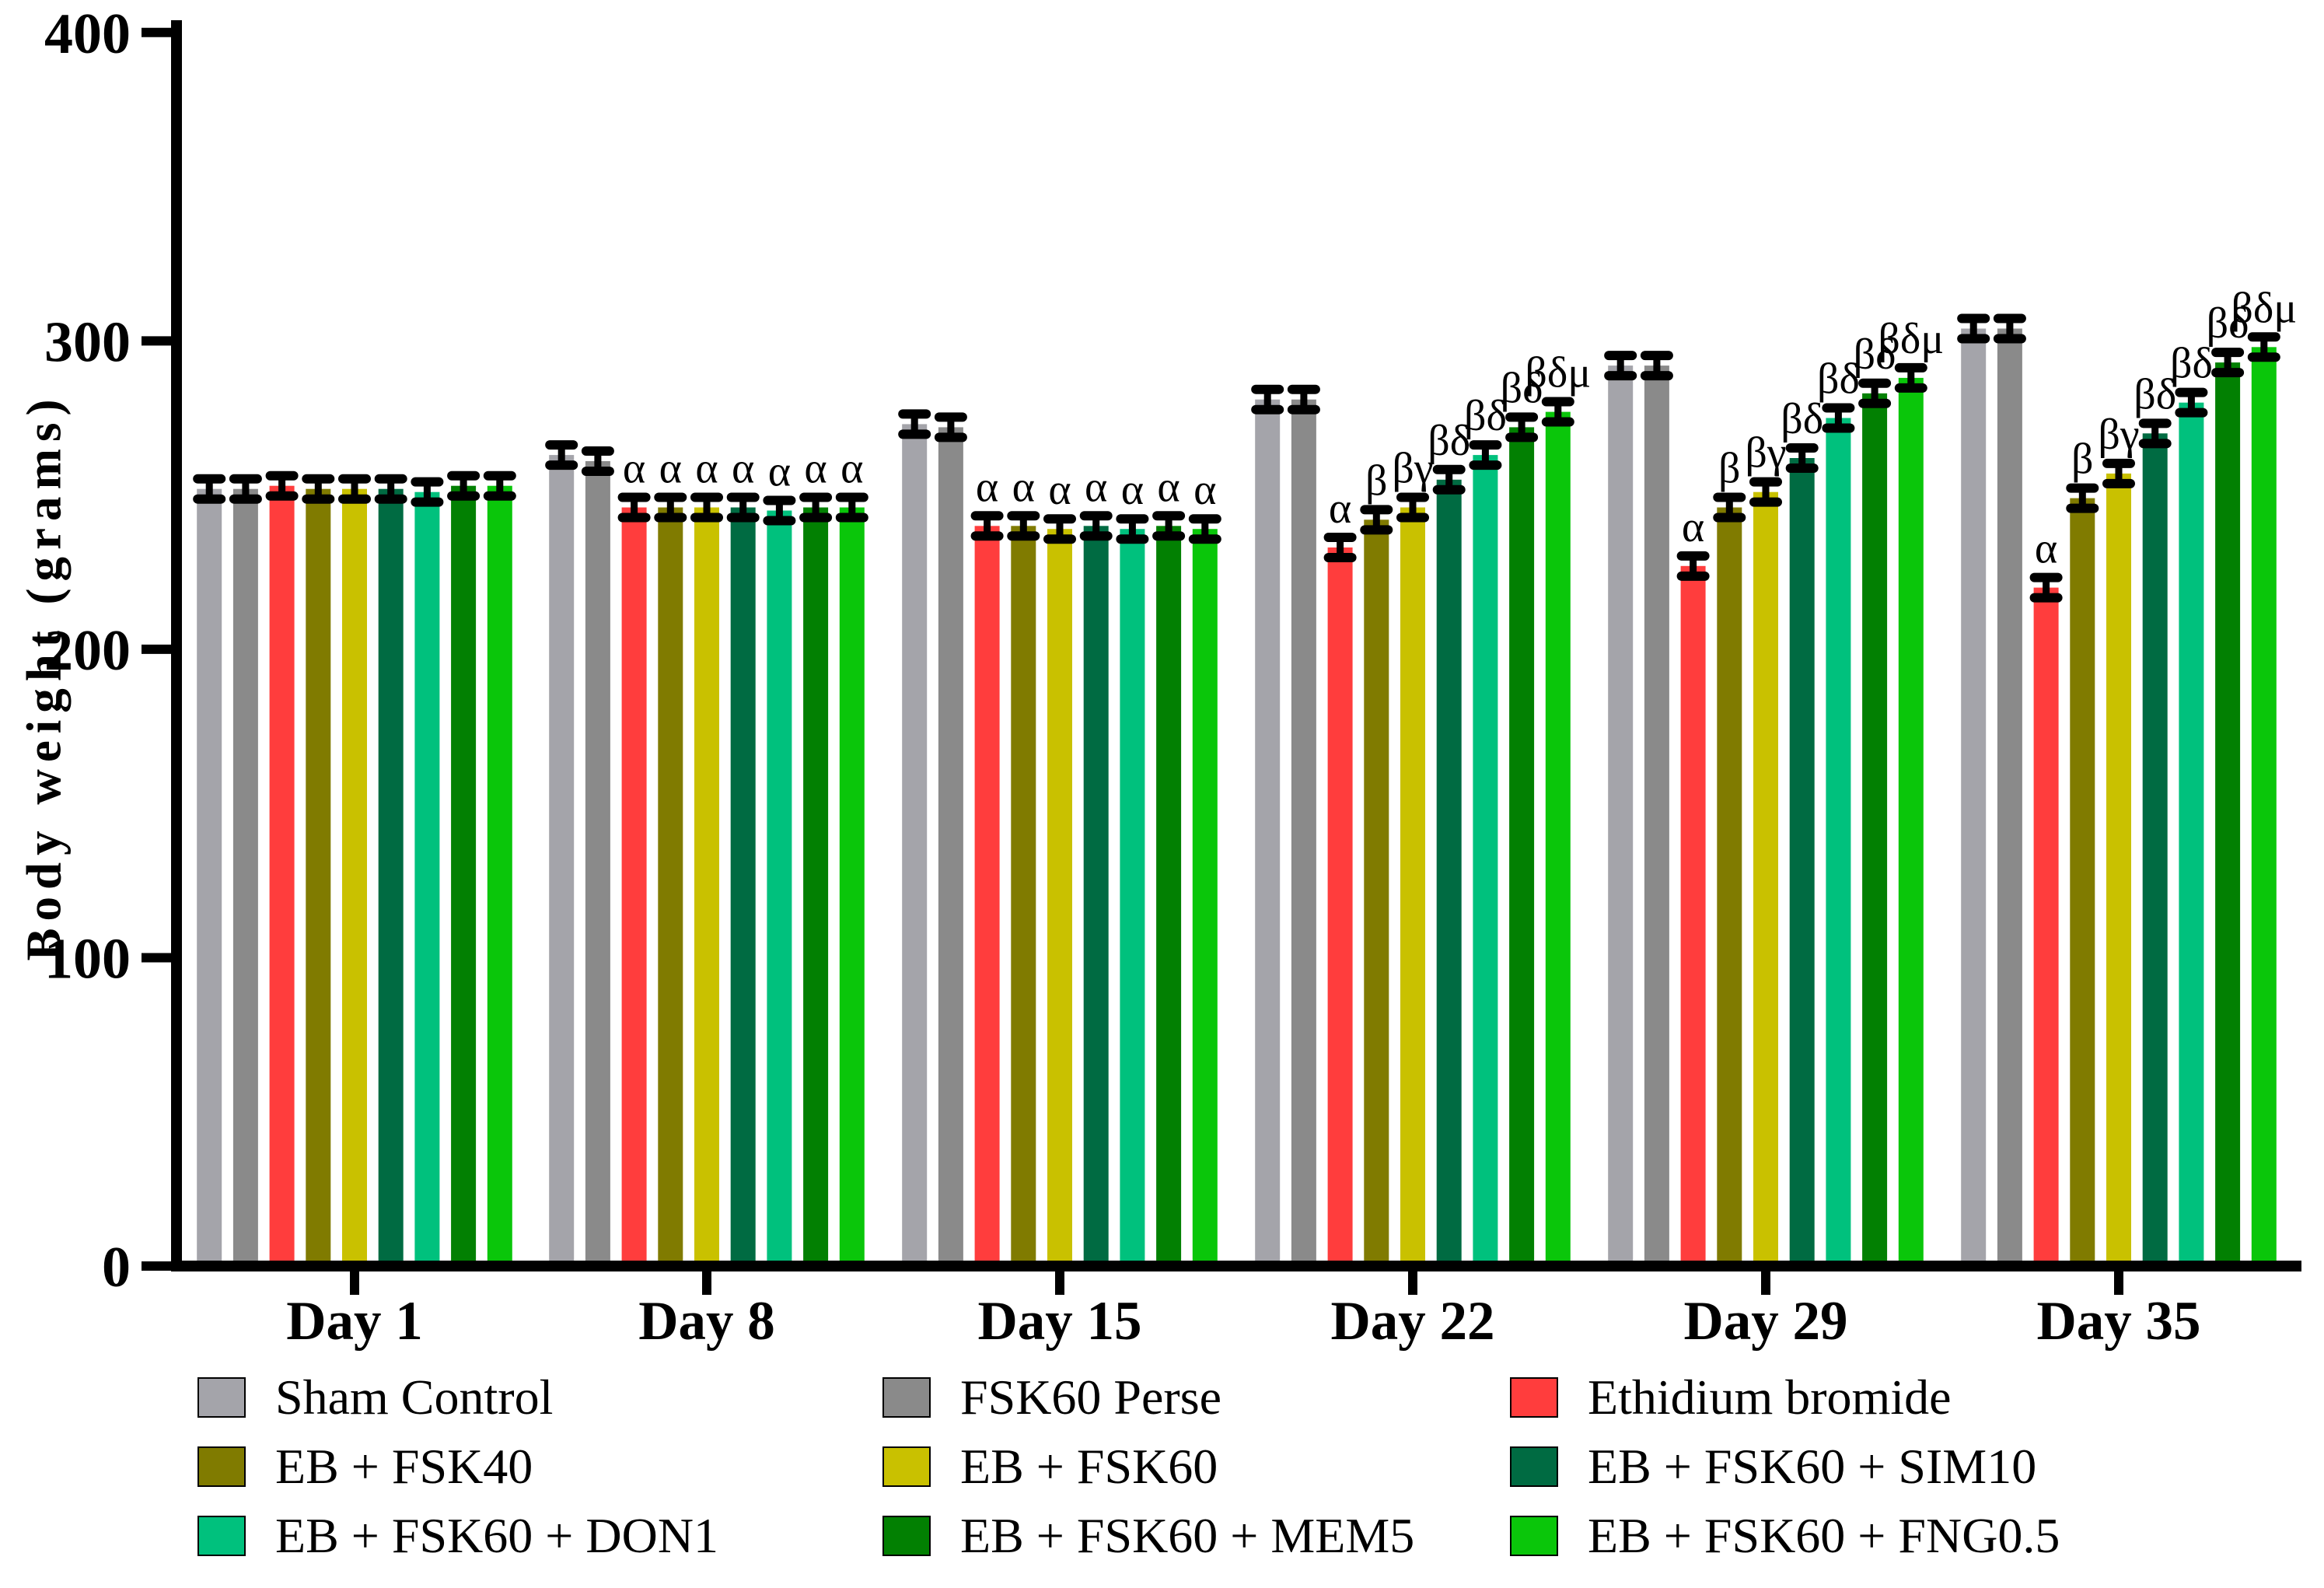 This screenshot has height=1588, width=2324. Describe the element at coordinates (1089, 1466) in the screenshot. I see `legend-label: EB + FSK60` at that location.